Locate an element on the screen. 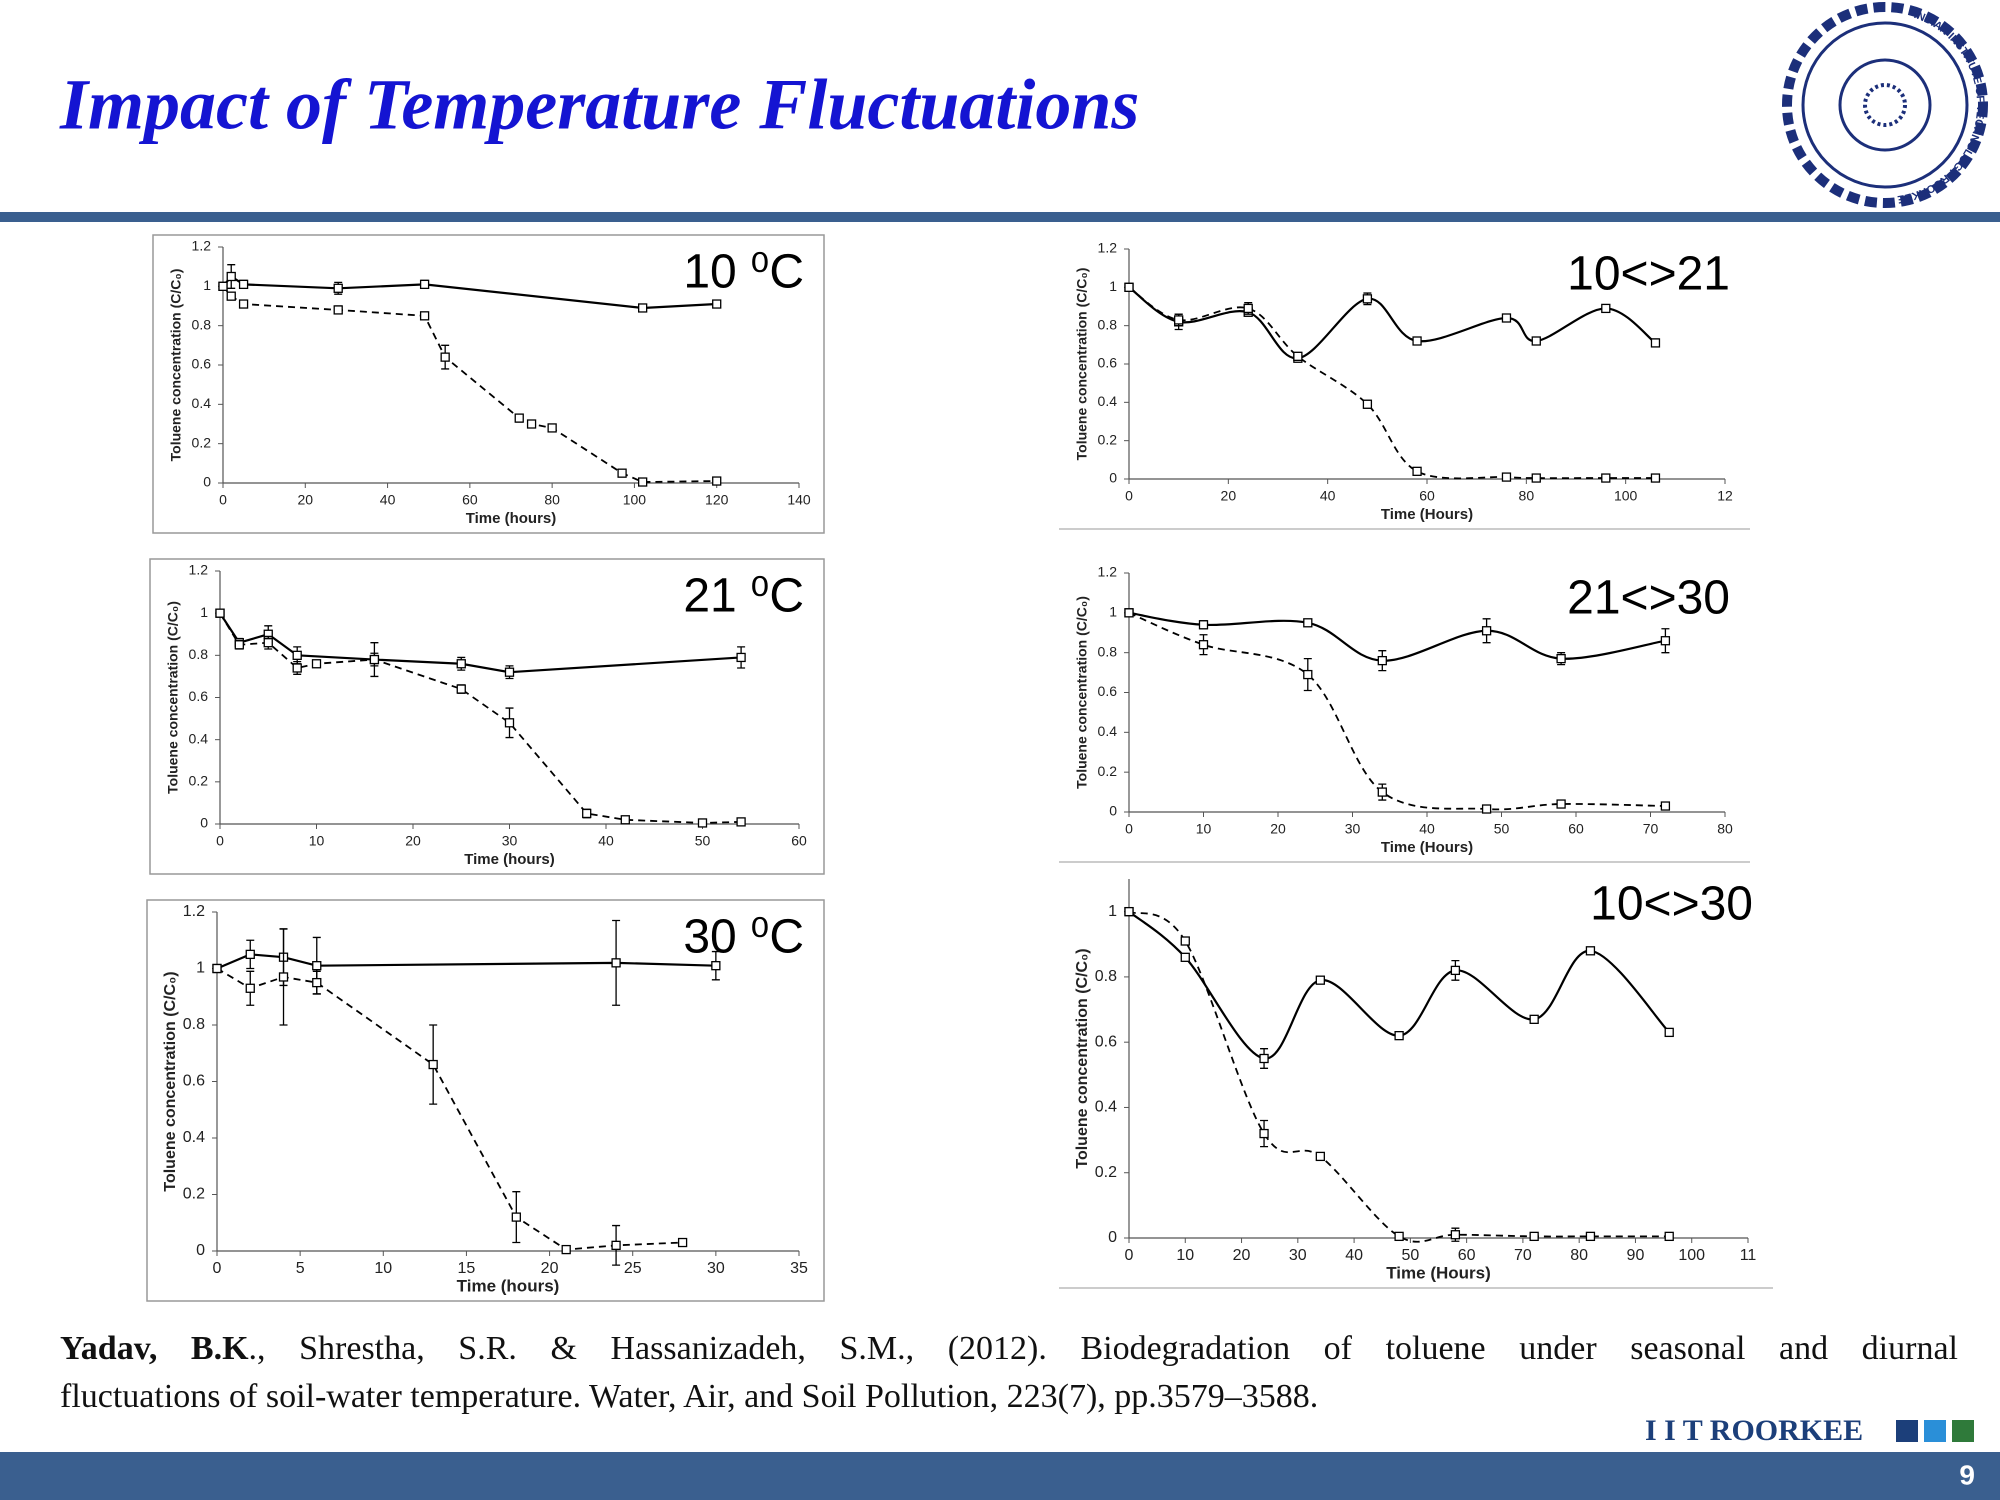  x-tick-label: 140 is located at coordinates (799, 500).